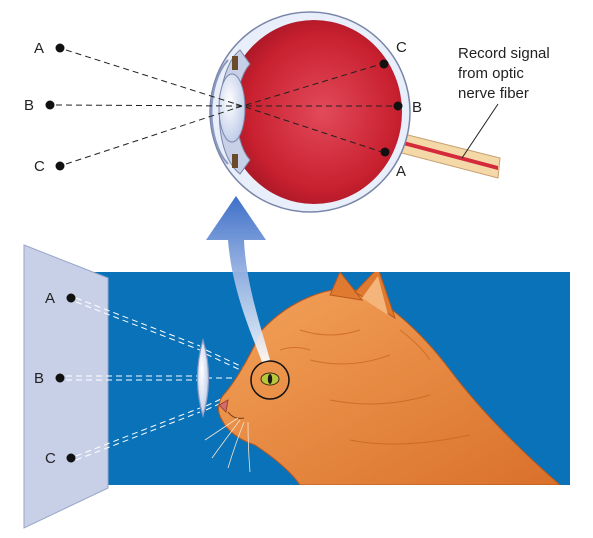 This screenshot has width=593, height=538. What do you see at coordinates (60, 48) in the screenshot?
I see `left-dot-a` at bounding box center [60, 48].